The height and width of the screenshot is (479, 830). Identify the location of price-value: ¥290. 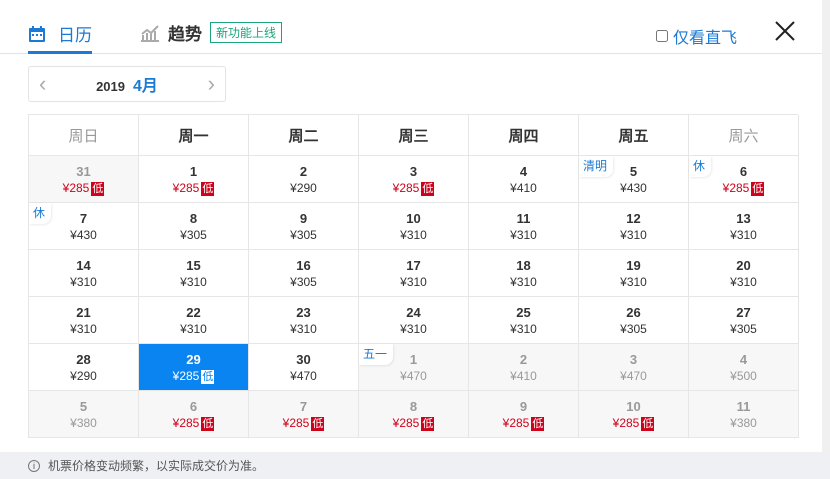
(303, 188).